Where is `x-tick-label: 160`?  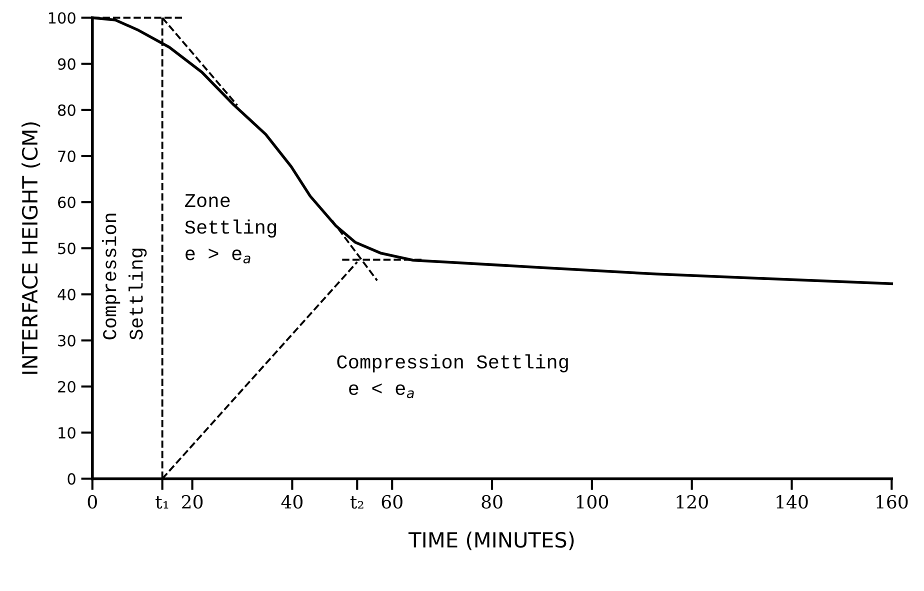
x-tick-label: 160 is located at coordinates (892, 502).